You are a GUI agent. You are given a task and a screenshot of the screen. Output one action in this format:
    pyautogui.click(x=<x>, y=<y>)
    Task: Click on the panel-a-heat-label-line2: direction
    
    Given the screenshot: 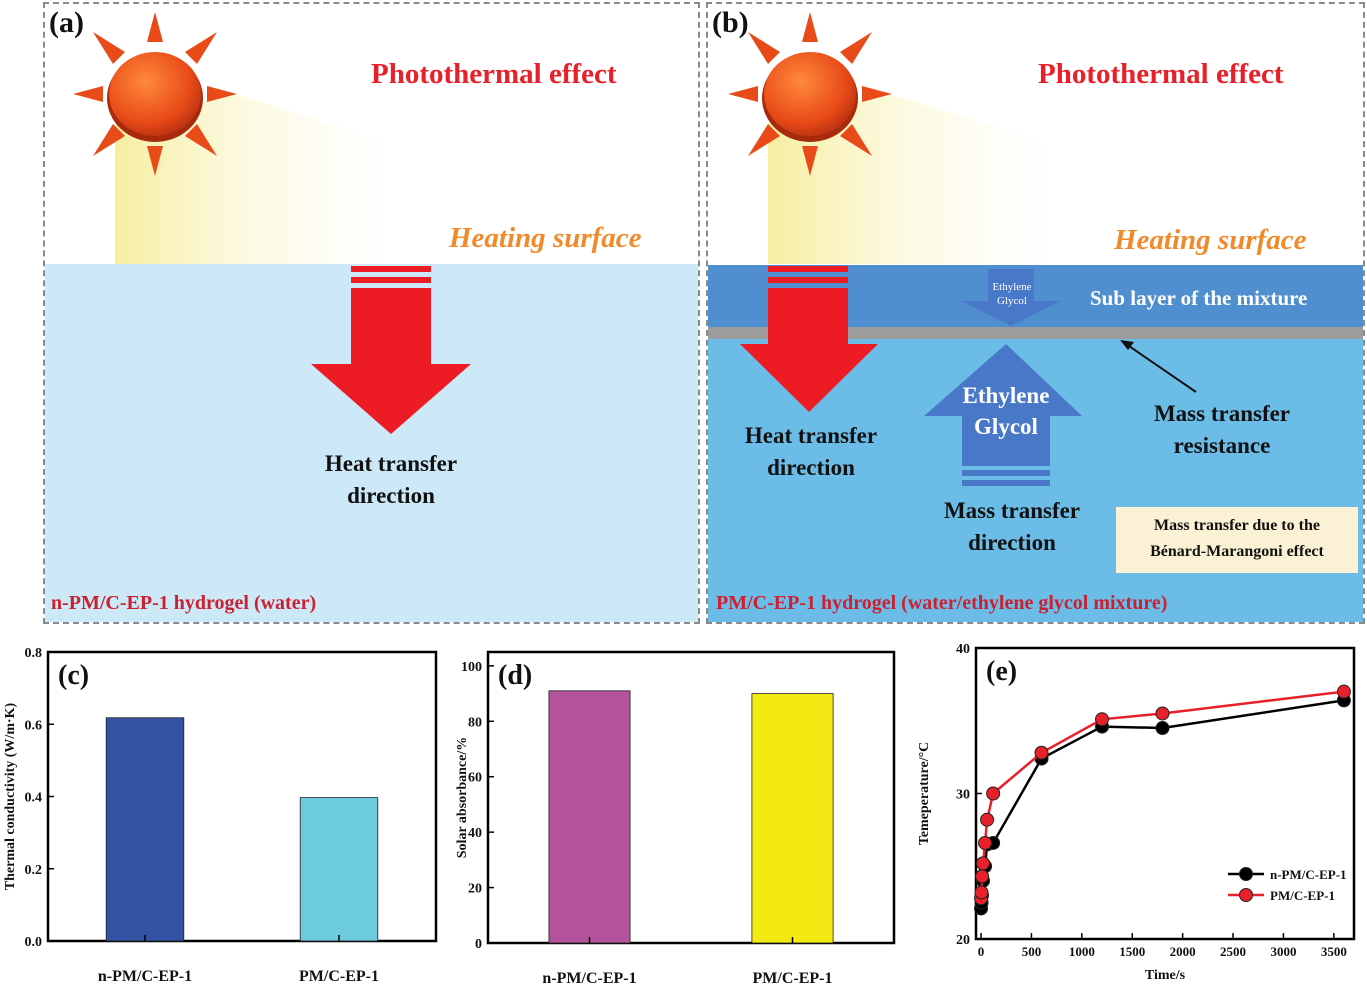 What is the action you would take?
    pyautogui.click(x=391, y=495)
    